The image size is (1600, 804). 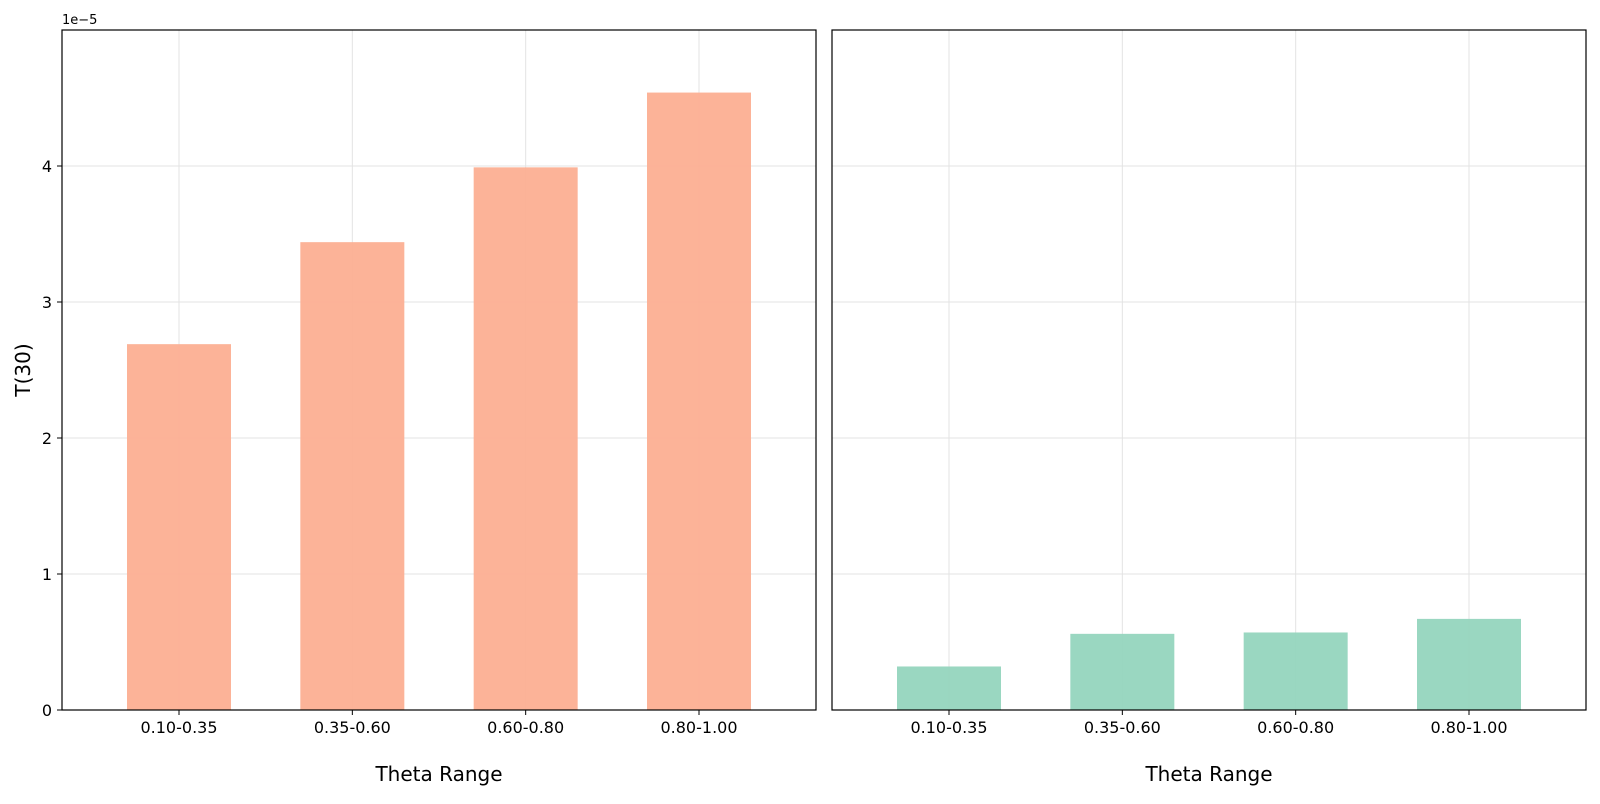 What do you see at coordinates (47, 166) in the screenshot?
I see `y-tick-label: 4` at bounding box center [47, 166].